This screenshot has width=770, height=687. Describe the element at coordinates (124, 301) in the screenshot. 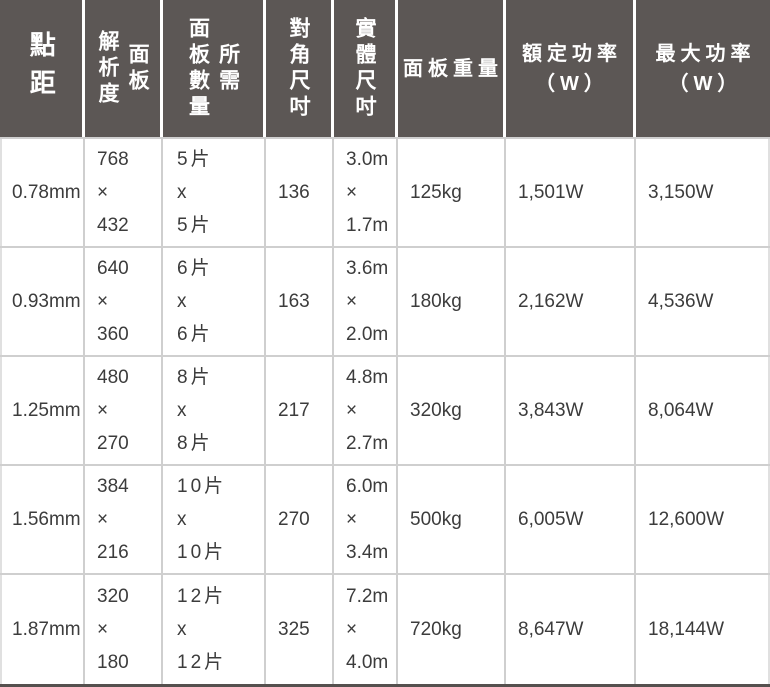

I see `cell-panel-resolution: 640 × 360` at that location.